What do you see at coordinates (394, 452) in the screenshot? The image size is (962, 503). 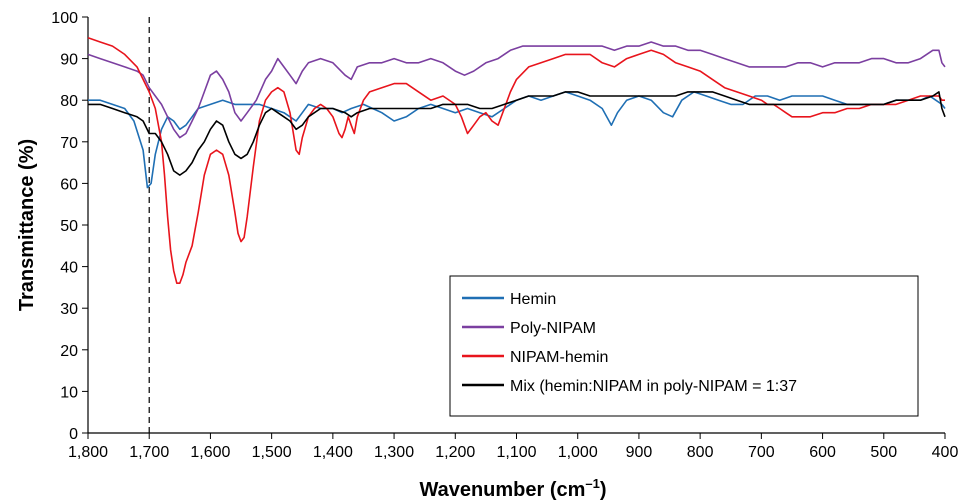 I see `x-tick-label: 1,300` at bounding box center [394, 452].